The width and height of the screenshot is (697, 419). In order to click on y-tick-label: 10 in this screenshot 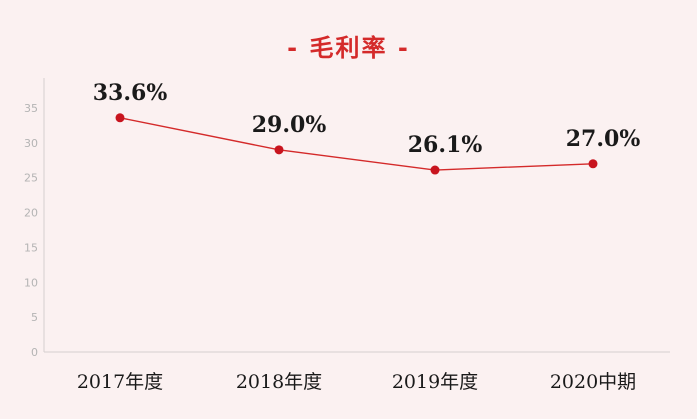, I will do `click(31, 282)`.